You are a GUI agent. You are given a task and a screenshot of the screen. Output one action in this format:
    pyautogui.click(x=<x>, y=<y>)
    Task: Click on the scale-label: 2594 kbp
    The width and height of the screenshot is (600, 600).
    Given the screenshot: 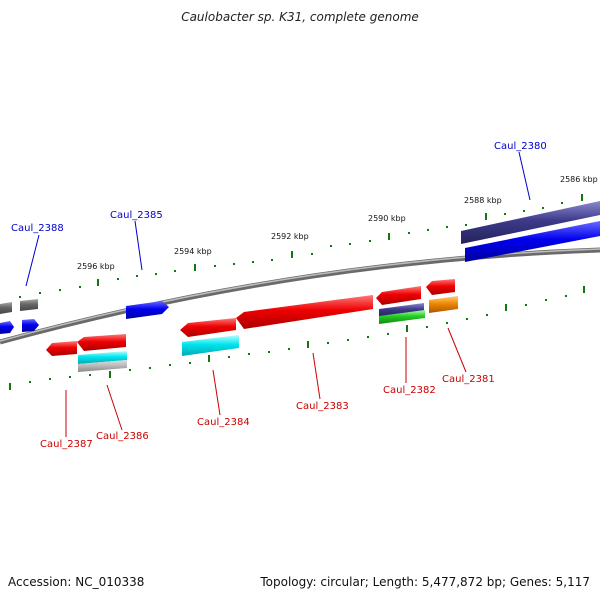 What is the action you would take?
    pyautogui.click(x=193, y=251)
    